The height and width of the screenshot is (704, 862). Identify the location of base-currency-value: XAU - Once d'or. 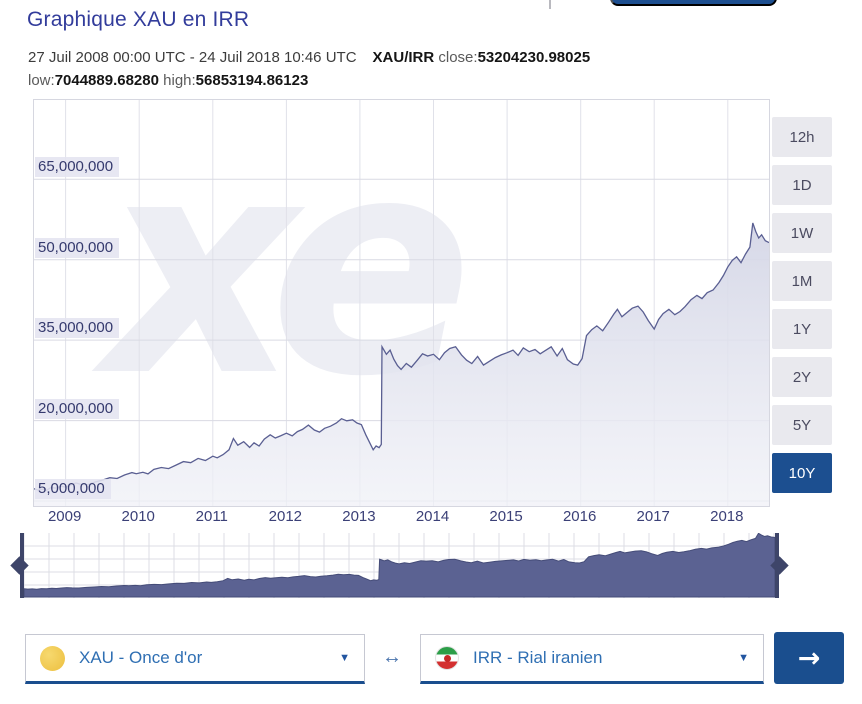
(141, 657).